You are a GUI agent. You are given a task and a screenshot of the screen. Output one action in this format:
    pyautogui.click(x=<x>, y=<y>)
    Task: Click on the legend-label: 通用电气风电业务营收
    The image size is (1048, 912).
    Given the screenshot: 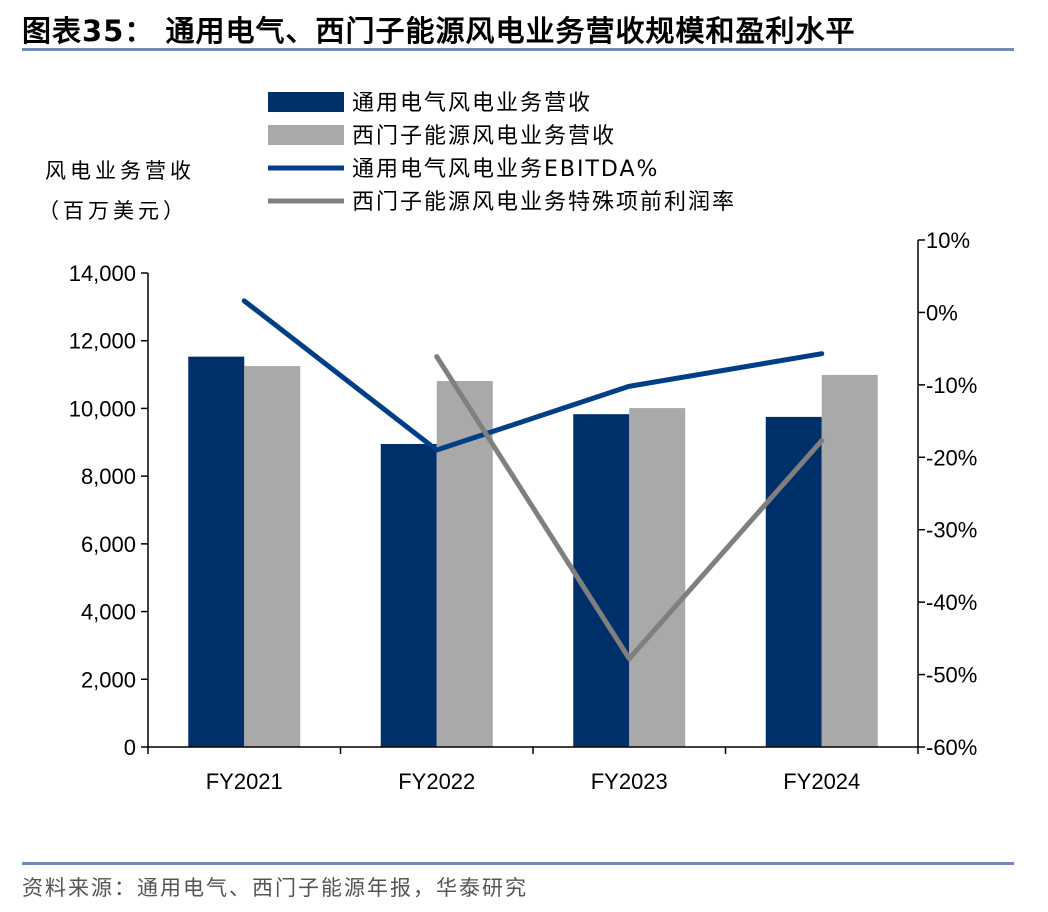 What is the action you would take?
    pyautogui.click(x=472, y=103)
    